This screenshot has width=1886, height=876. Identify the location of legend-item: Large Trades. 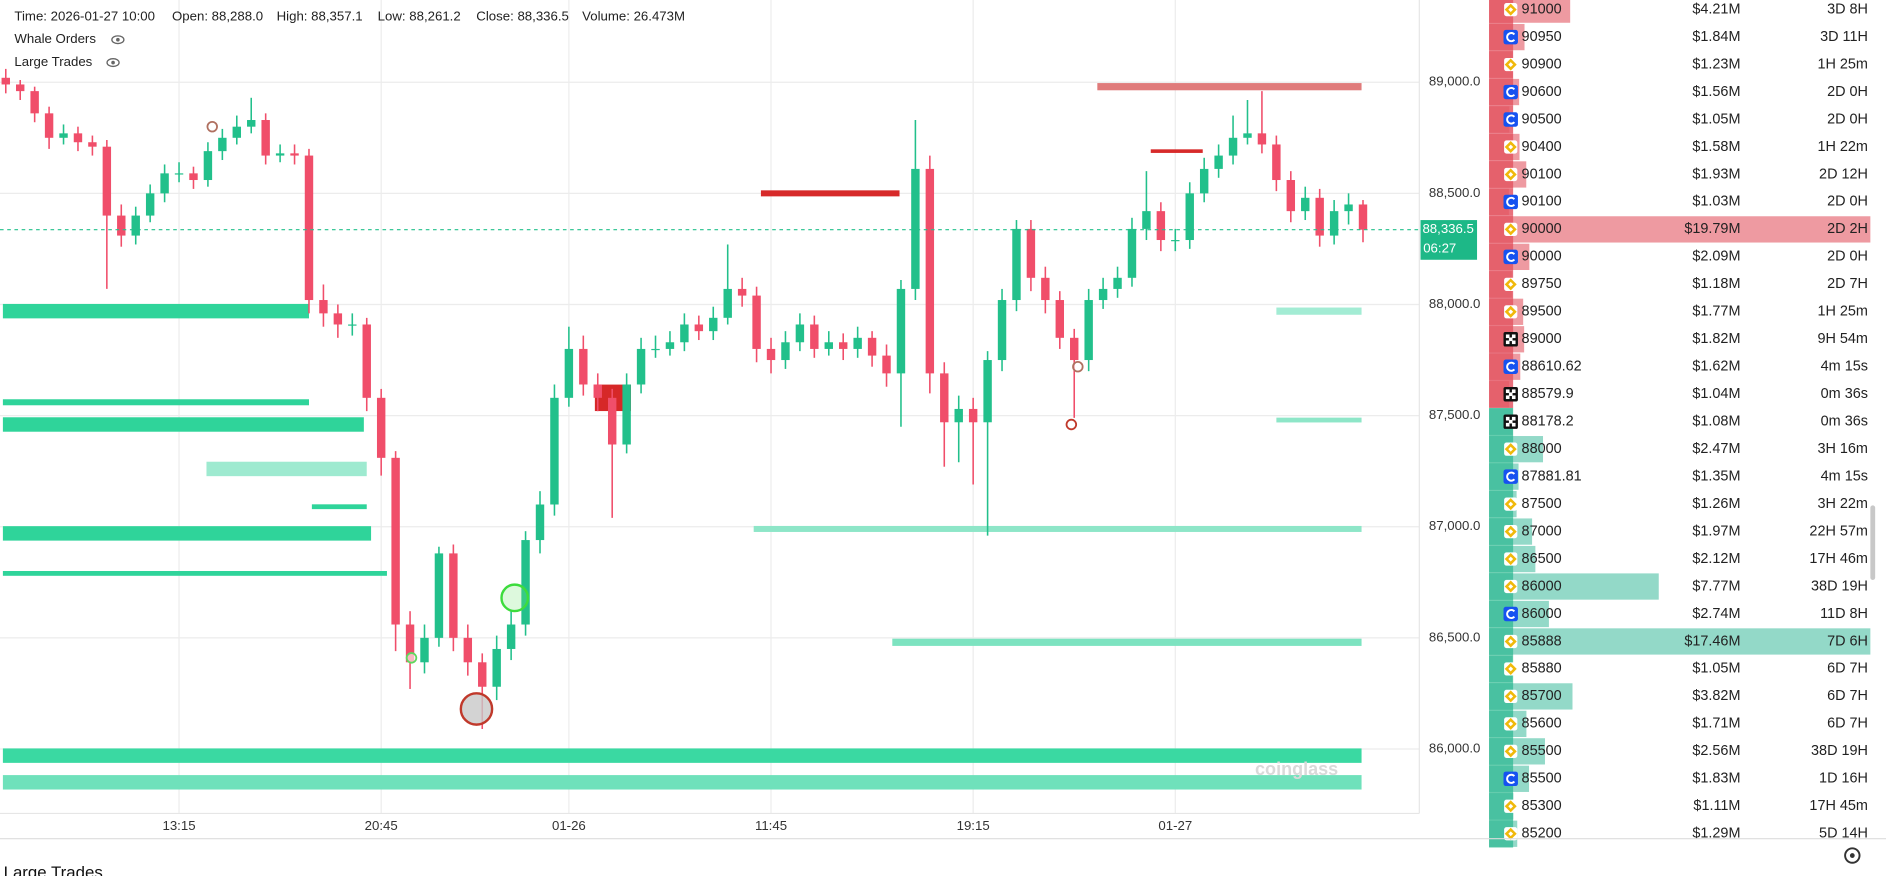
(53, 61).